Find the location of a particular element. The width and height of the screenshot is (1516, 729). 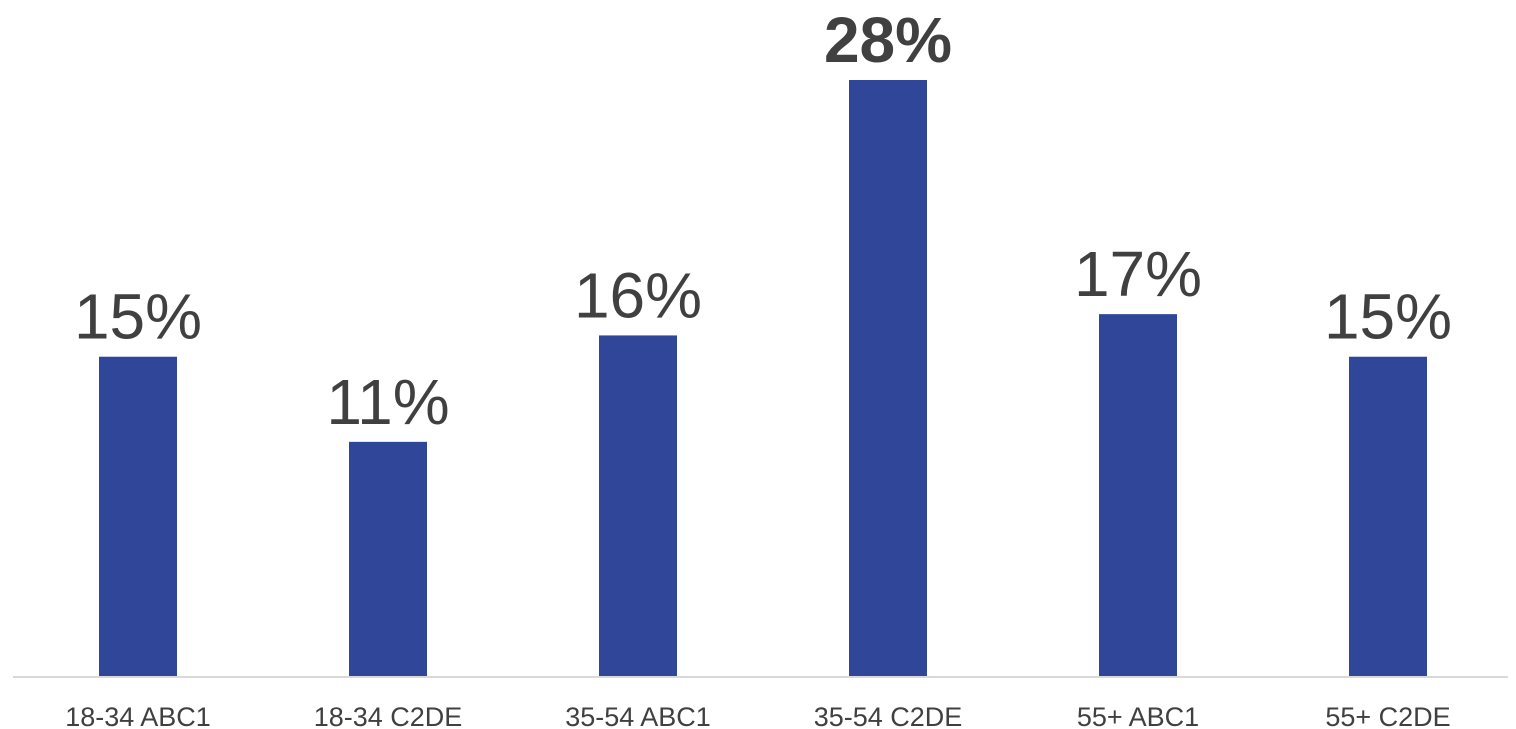

bar-35-54-c2de is located at coordinates (888, 378).